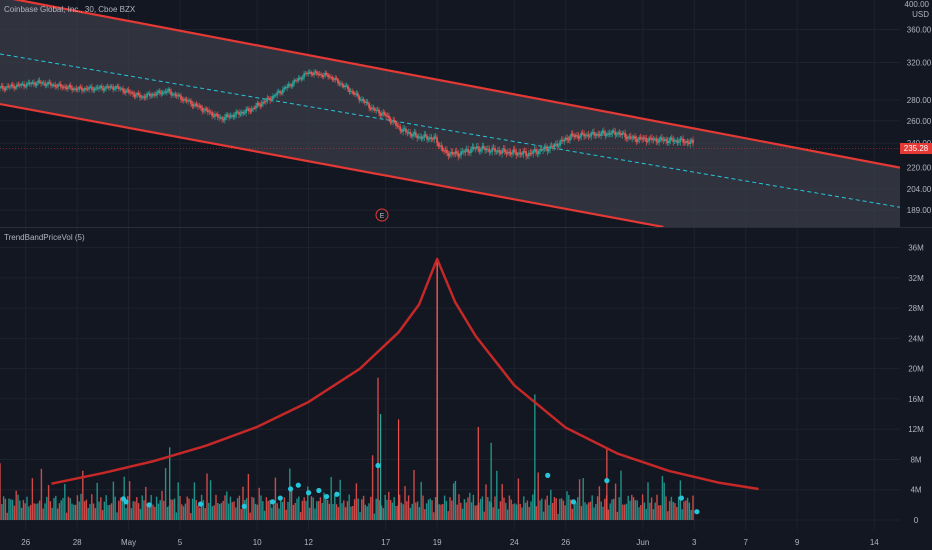  I want to click on current-price-tag: 235.28, so click(916, 148).